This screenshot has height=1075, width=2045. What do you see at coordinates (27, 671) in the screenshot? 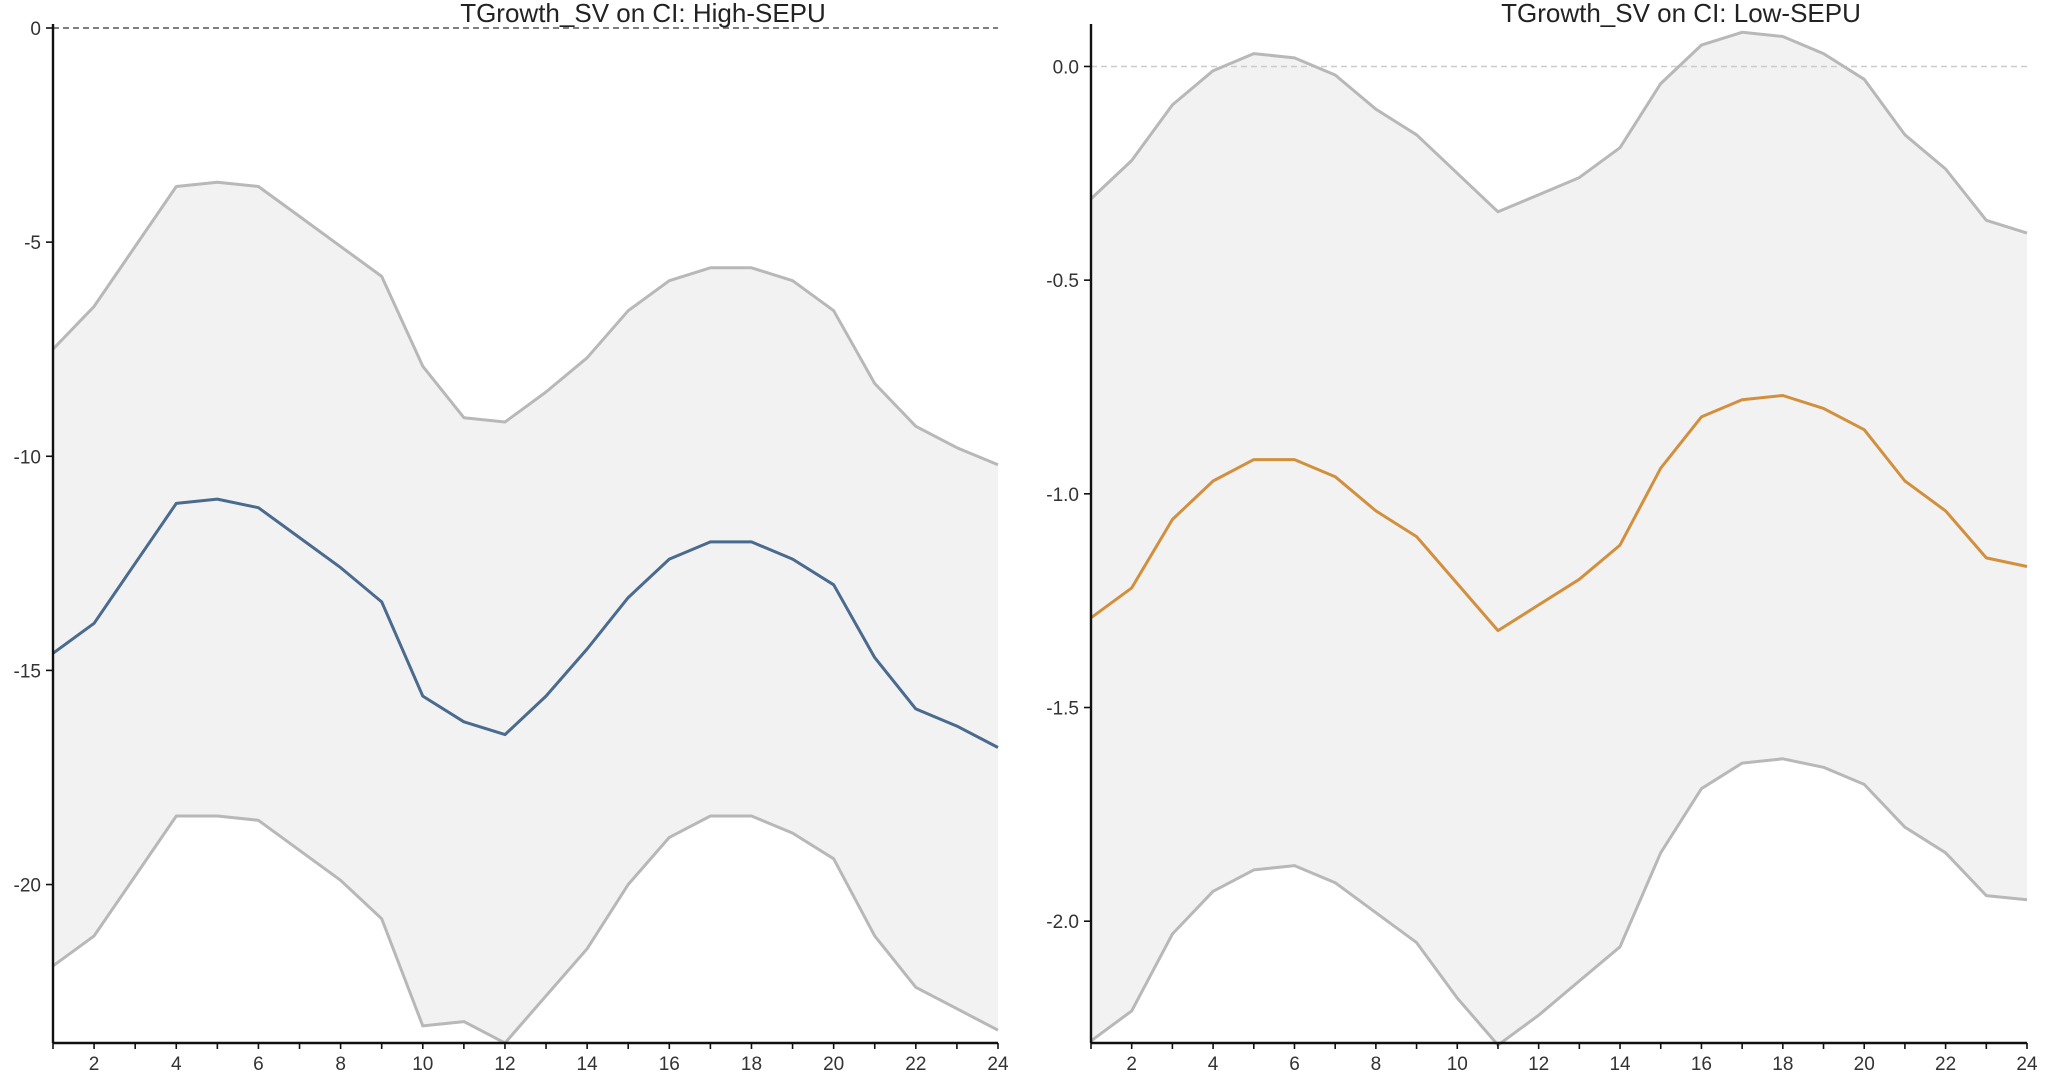
I see `y-tick-label: -15` at bounding box center [27, 671].